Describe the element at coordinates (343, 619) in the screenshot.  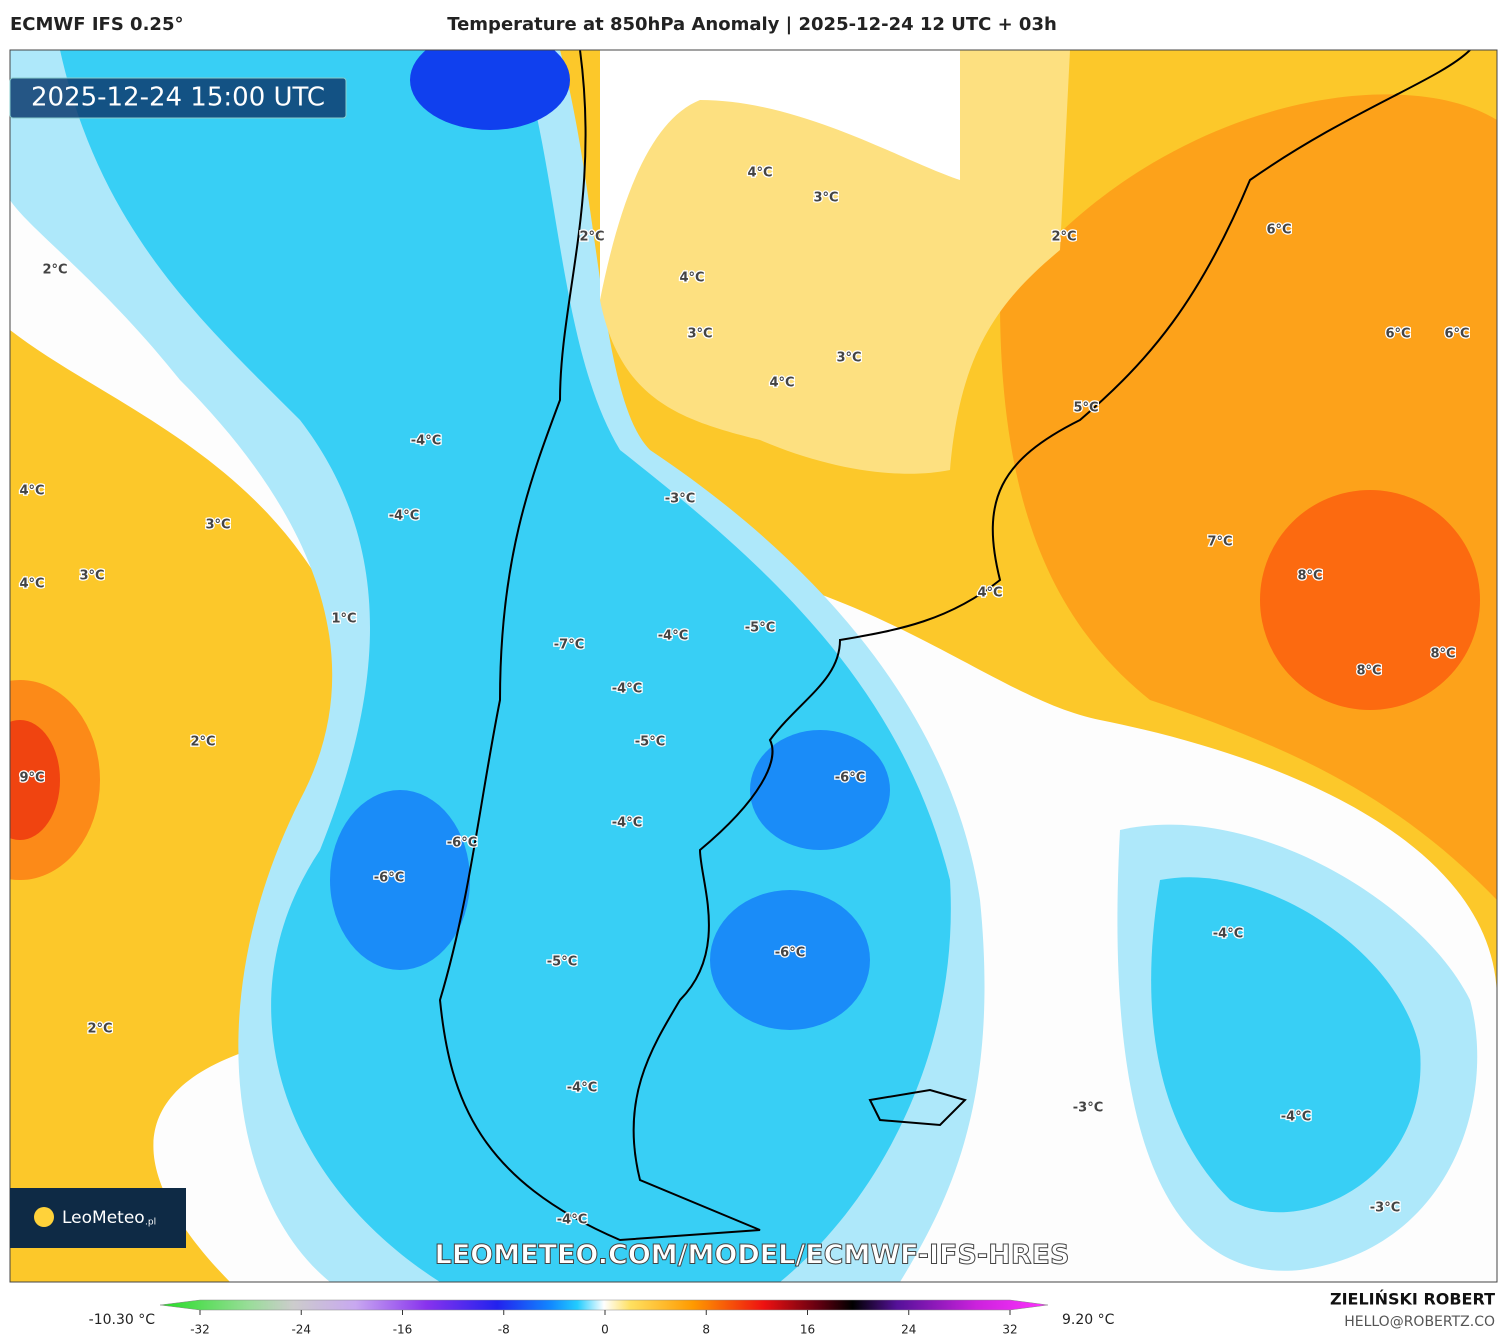
I see `contour-label: 1°C` at that location.